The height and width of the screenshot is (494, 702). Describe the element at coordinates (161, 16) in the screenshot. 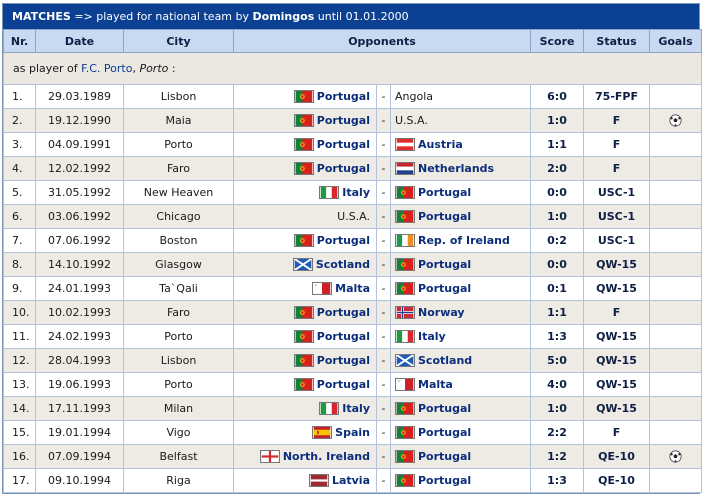

I see `title-description: => played for national team by` at that location.